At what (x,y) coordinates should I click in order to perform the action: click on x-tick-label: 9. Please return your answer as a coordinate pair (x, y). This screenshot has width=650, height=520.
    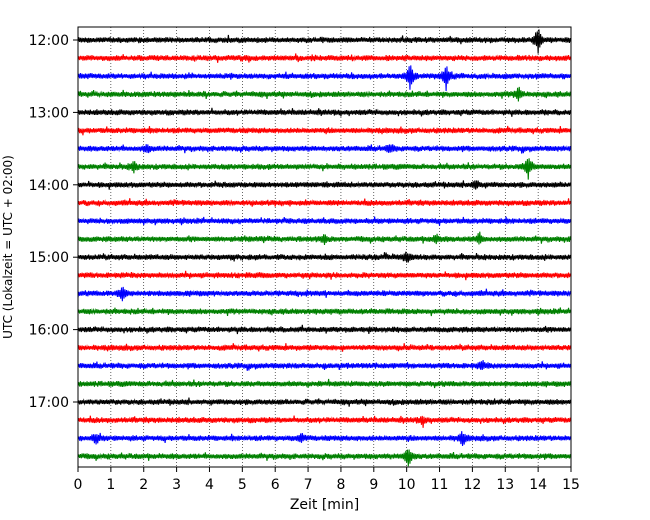
    Looking at the image, I should click on (373, 485).